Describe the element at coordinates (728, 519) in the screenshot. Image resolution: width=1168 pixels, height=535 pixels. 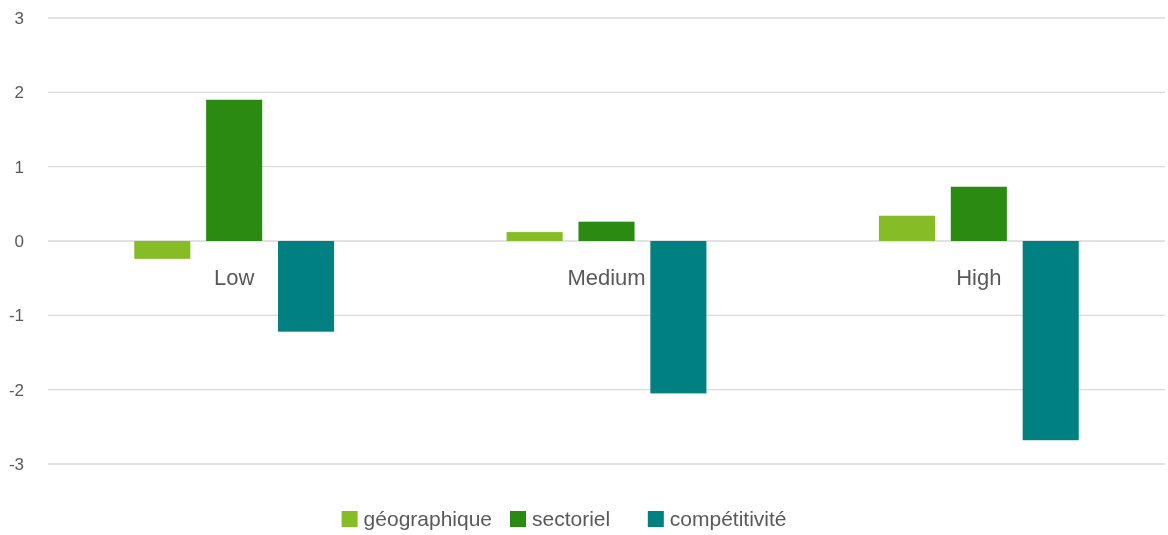
I see `legend-label: compétitivité` at that location.